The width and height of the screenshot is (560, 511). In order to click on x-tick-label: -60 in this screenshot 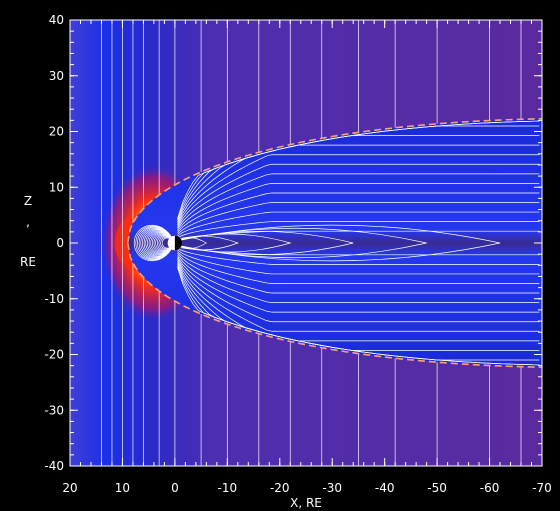, I will do `click(490, 488)`.